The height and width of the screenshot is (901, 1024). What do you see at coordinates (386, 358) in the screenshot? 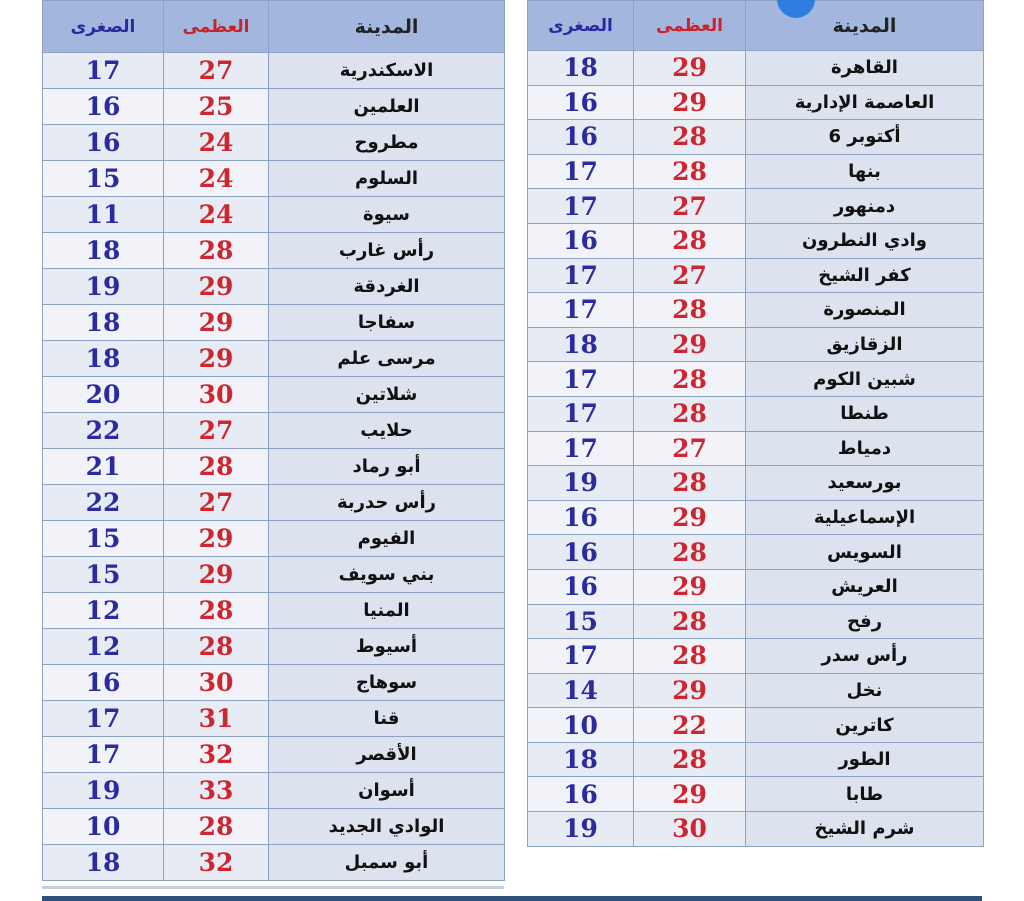
I see `city-cell: مرسى علم` at bounding box center [386, 358].